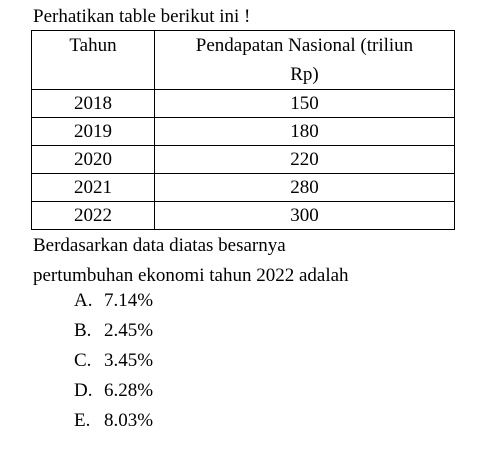 This screenshot has height=454, width=500. I want to click on table-row: 2018 150, so click(243, 103).